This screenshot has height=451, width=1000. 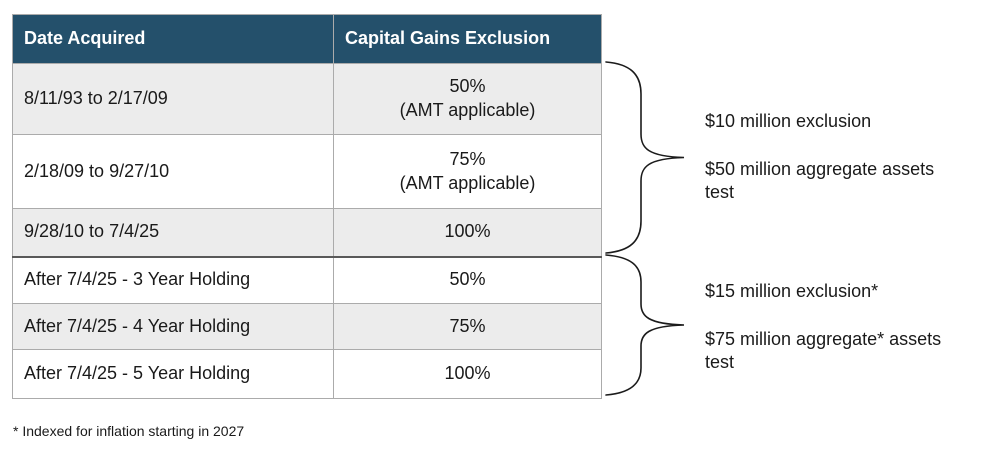 I want to click on header-row: Date Acquired Capital Gains Exclusion, so click(x=307, y=39).